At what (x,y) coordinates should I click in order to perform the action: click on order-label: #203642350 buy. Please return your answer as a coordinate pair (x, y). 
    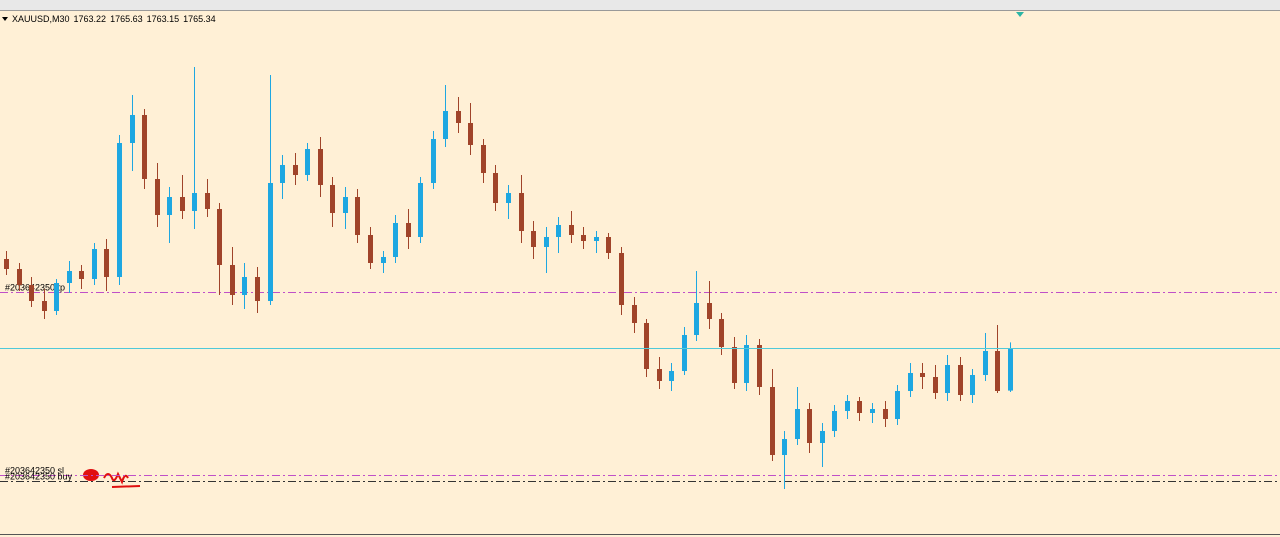
    Looking at the image, I should click on (39, 477).